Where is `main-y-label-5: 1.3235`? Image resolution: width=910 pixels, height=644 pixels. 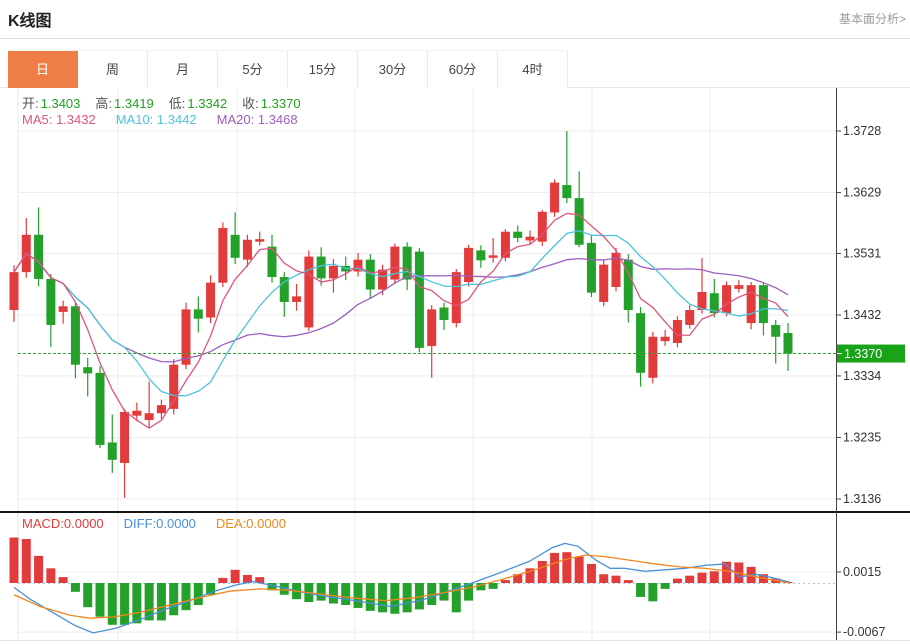
main-y-label-5: 1.3235 is located at coordinates (862, 437).